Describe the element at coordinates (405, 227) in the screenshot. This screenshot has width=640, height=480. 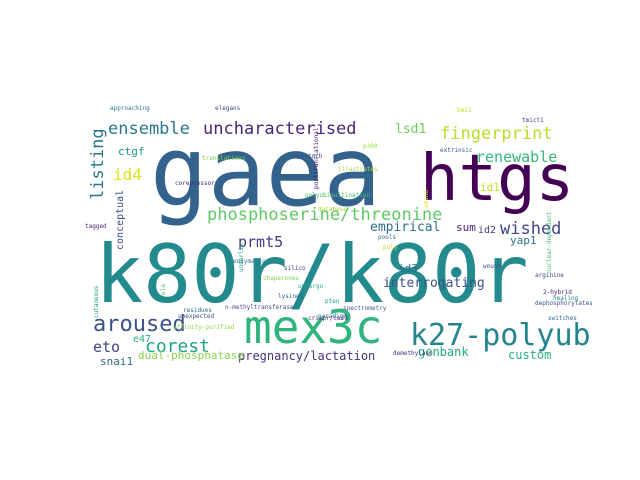
I see `cloud-word: empirical` at that location.